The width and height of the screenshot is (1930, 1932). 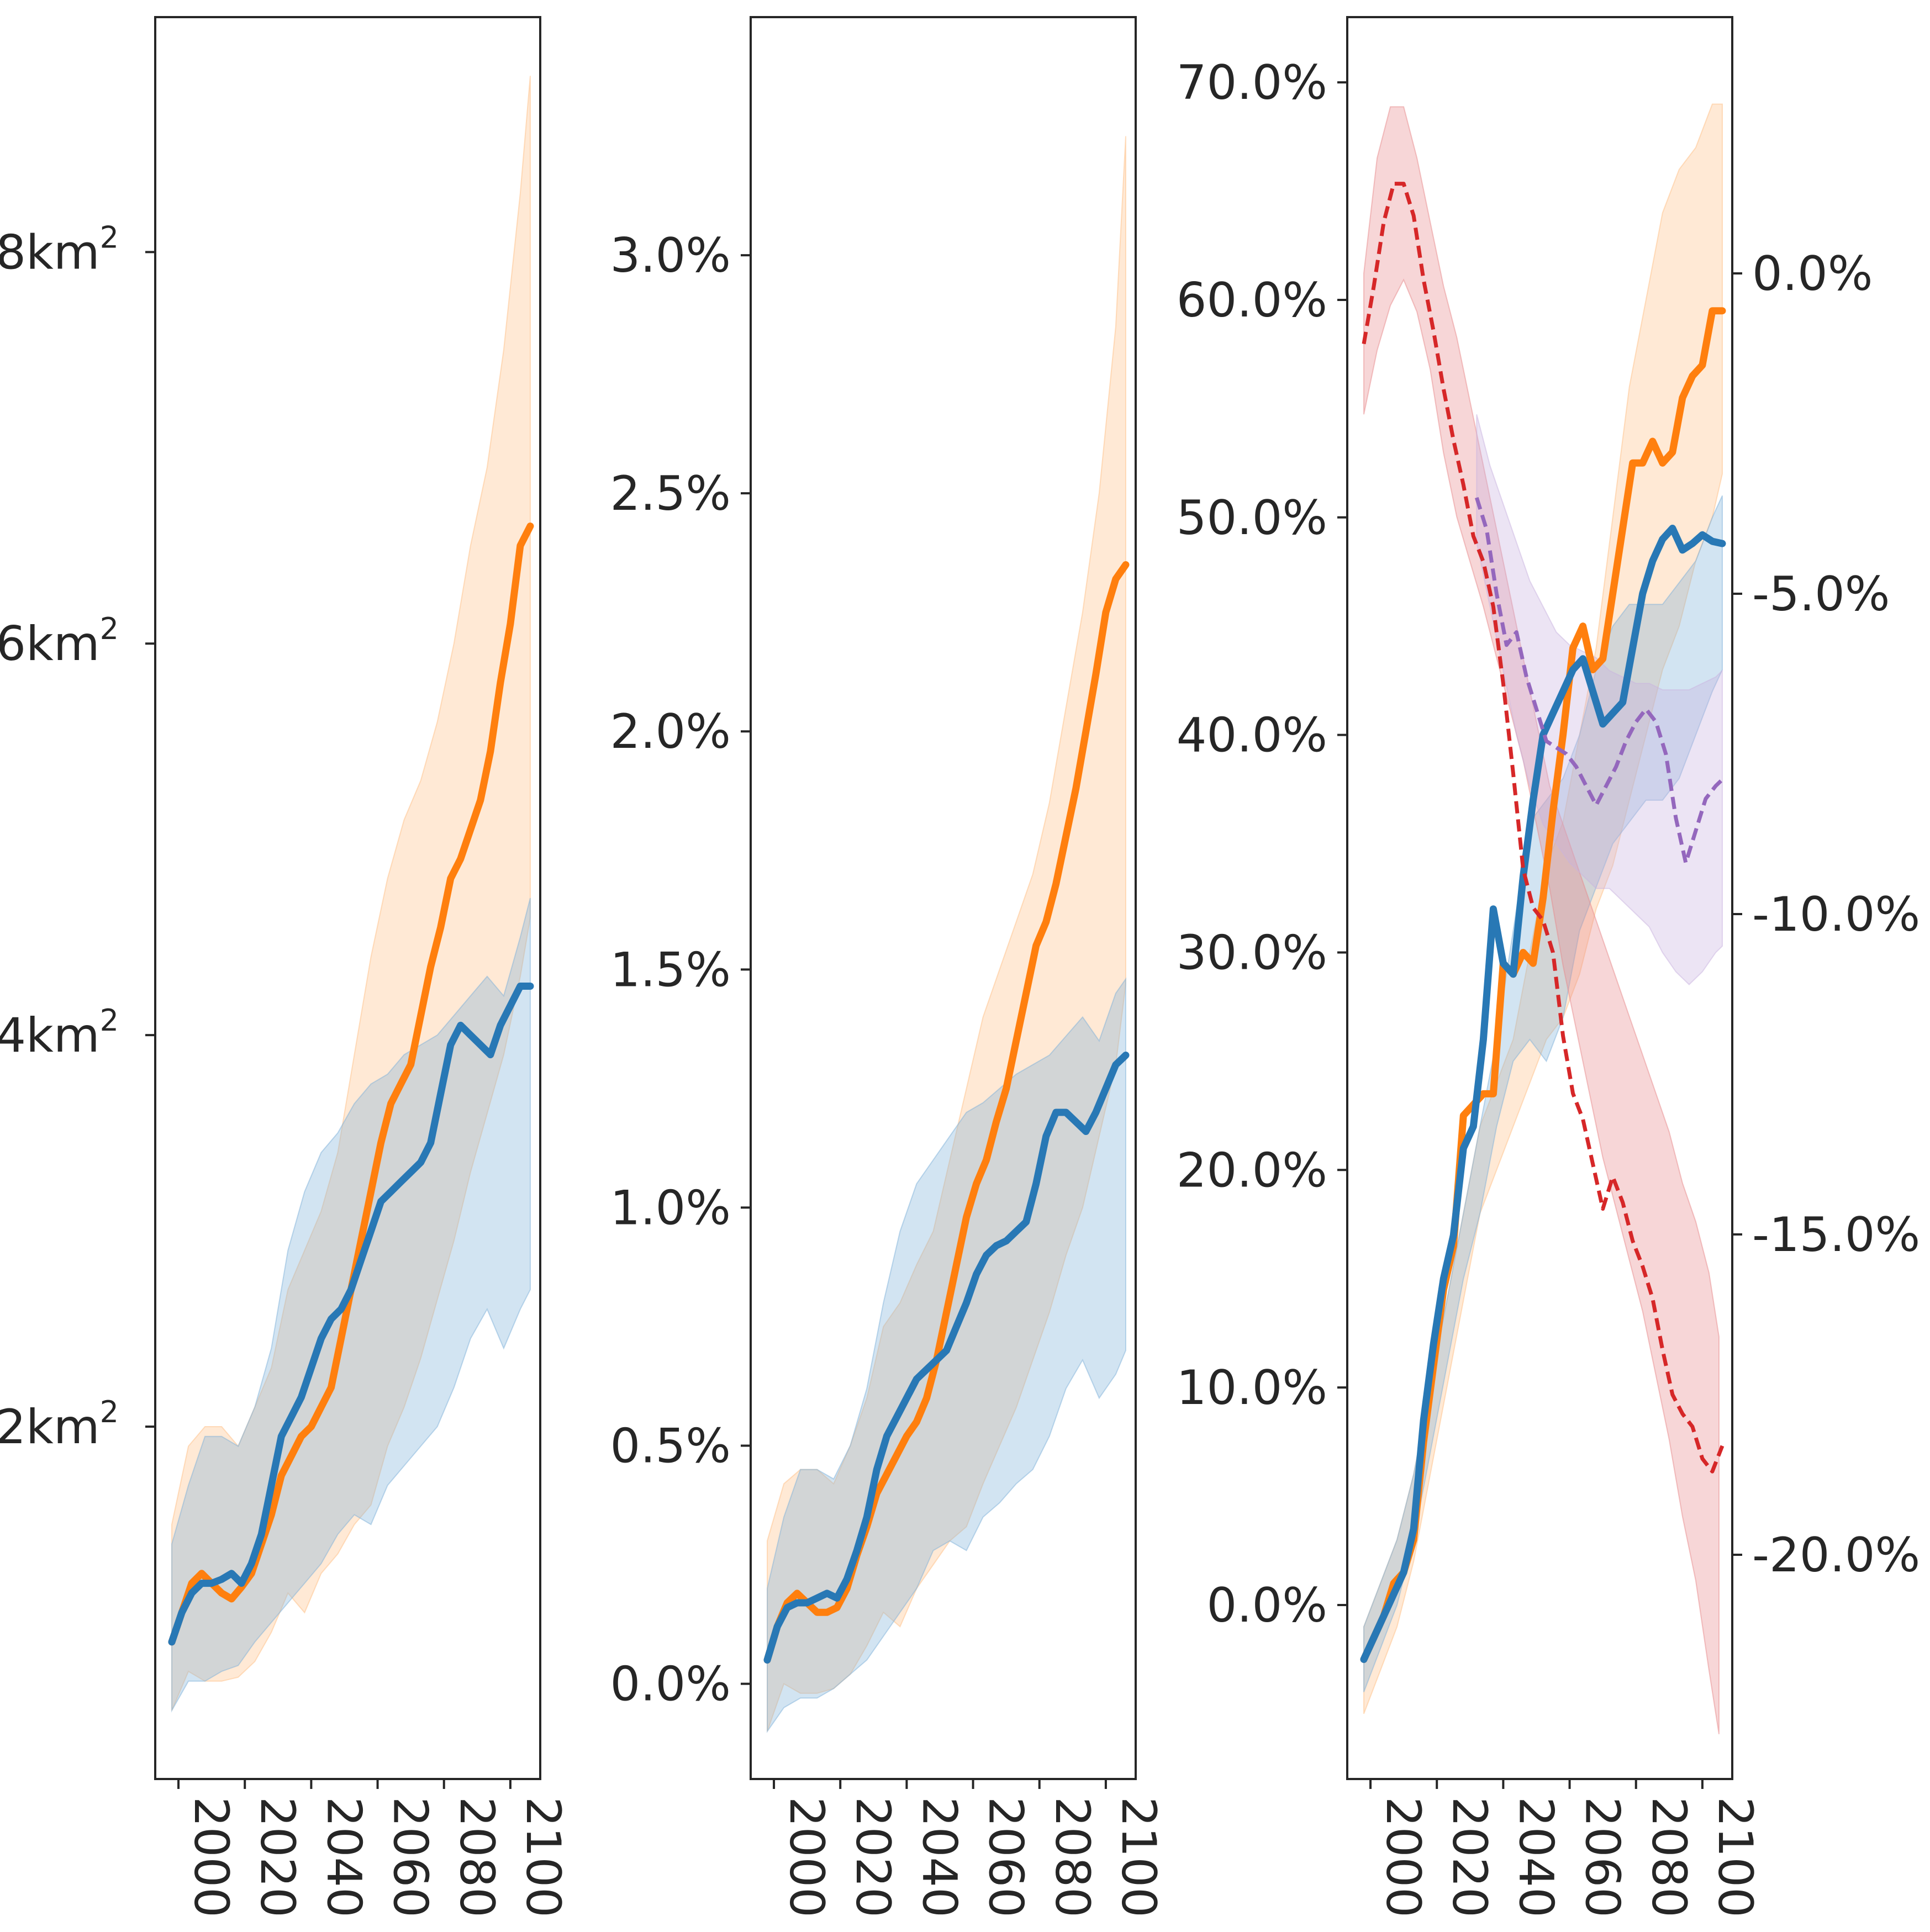 What do you see at coordinates (670, 255) in the screenshot?
I see `y-tick-label: 3.0%` at bounding box center [670, 255].